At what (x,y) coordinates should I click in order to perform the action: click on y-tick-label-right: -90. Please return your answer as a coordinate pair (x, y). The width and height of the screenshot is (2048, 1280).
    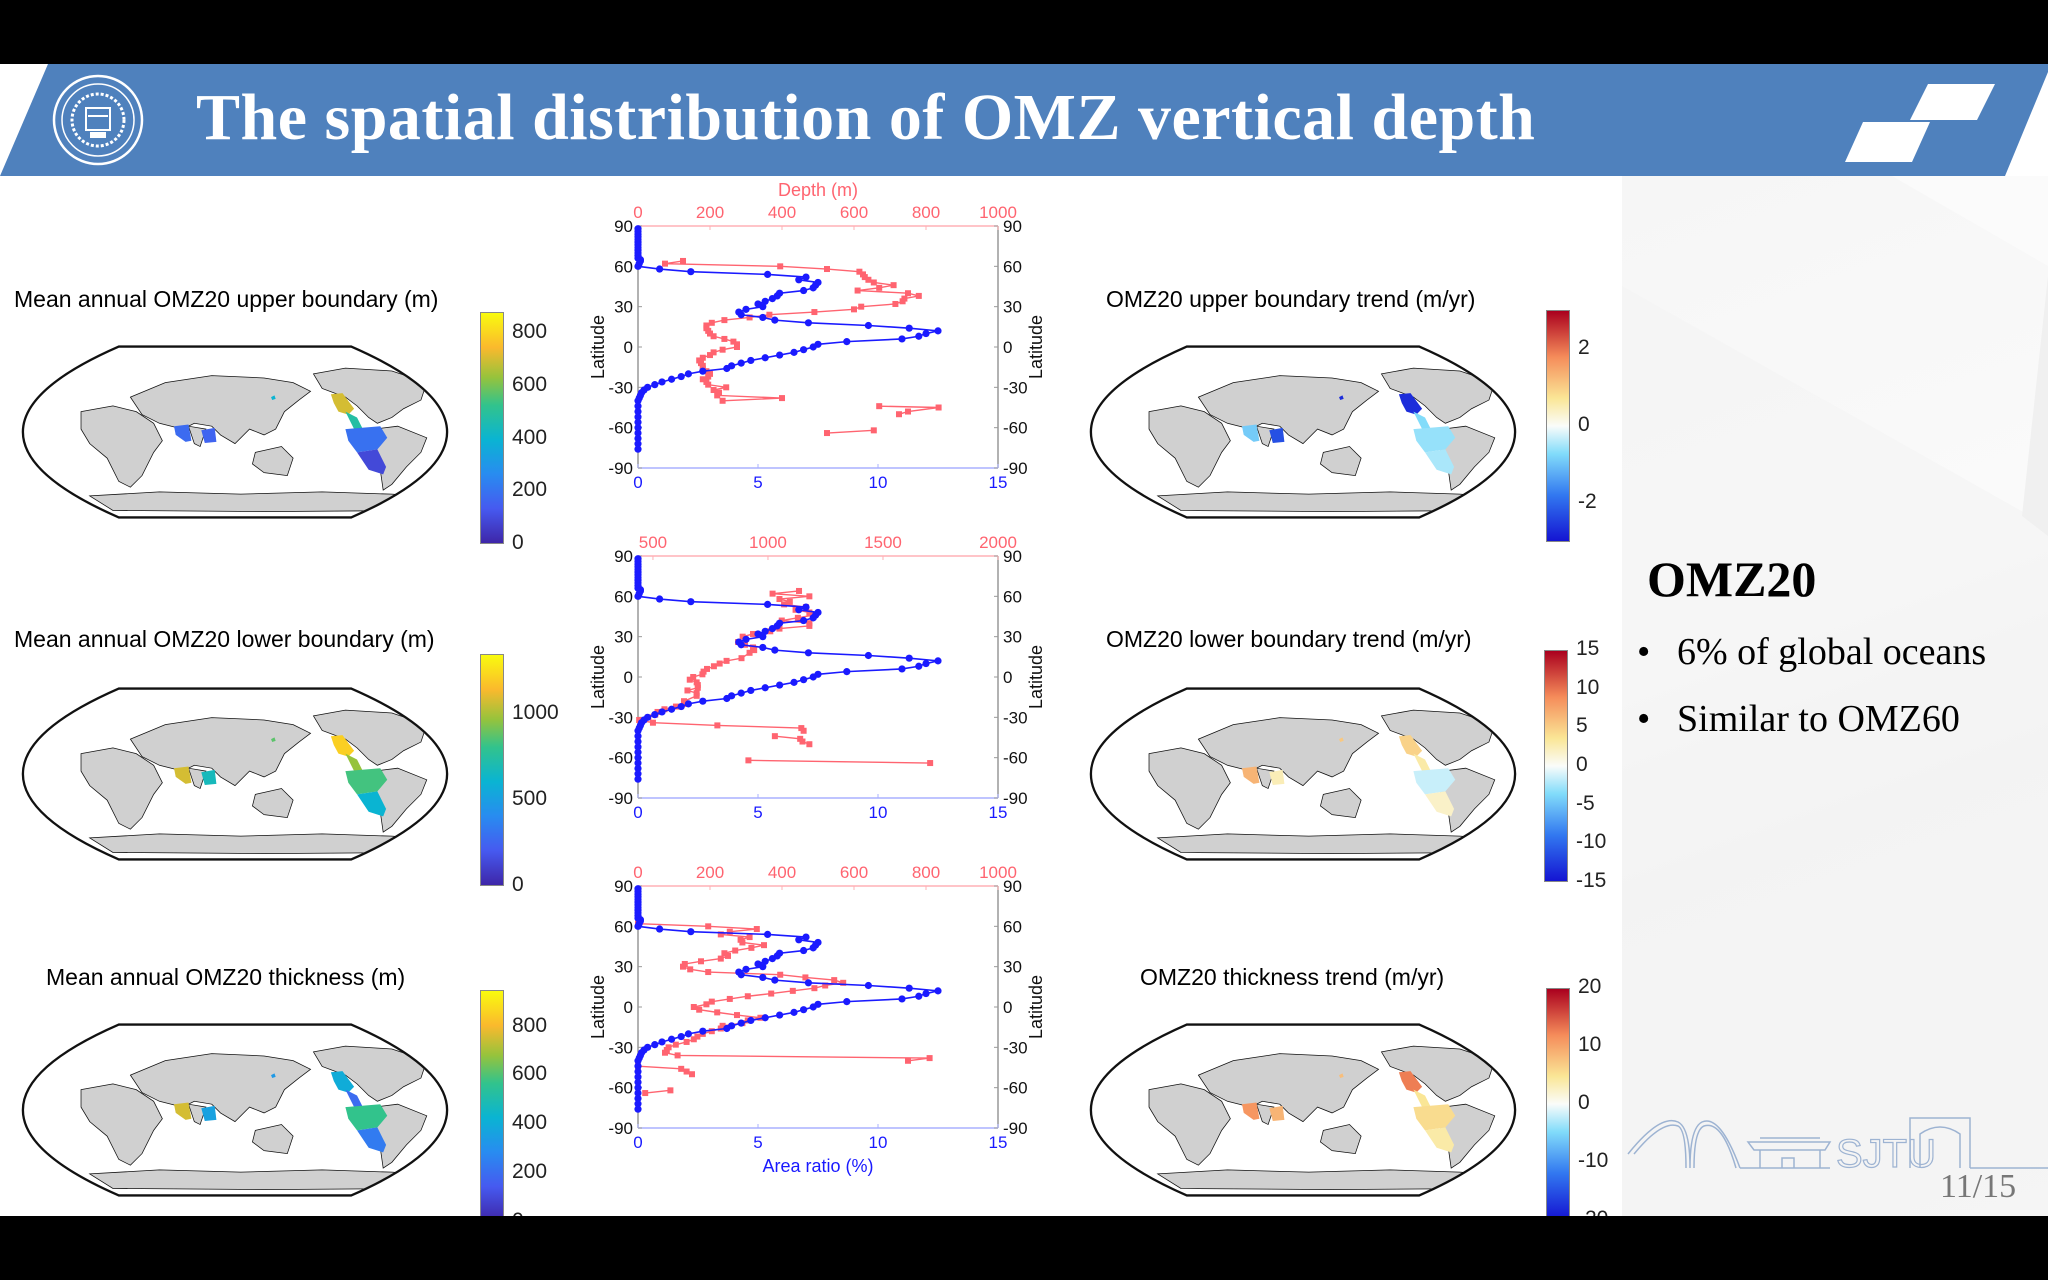
    Looking at the image, I should click on (1015, 468).